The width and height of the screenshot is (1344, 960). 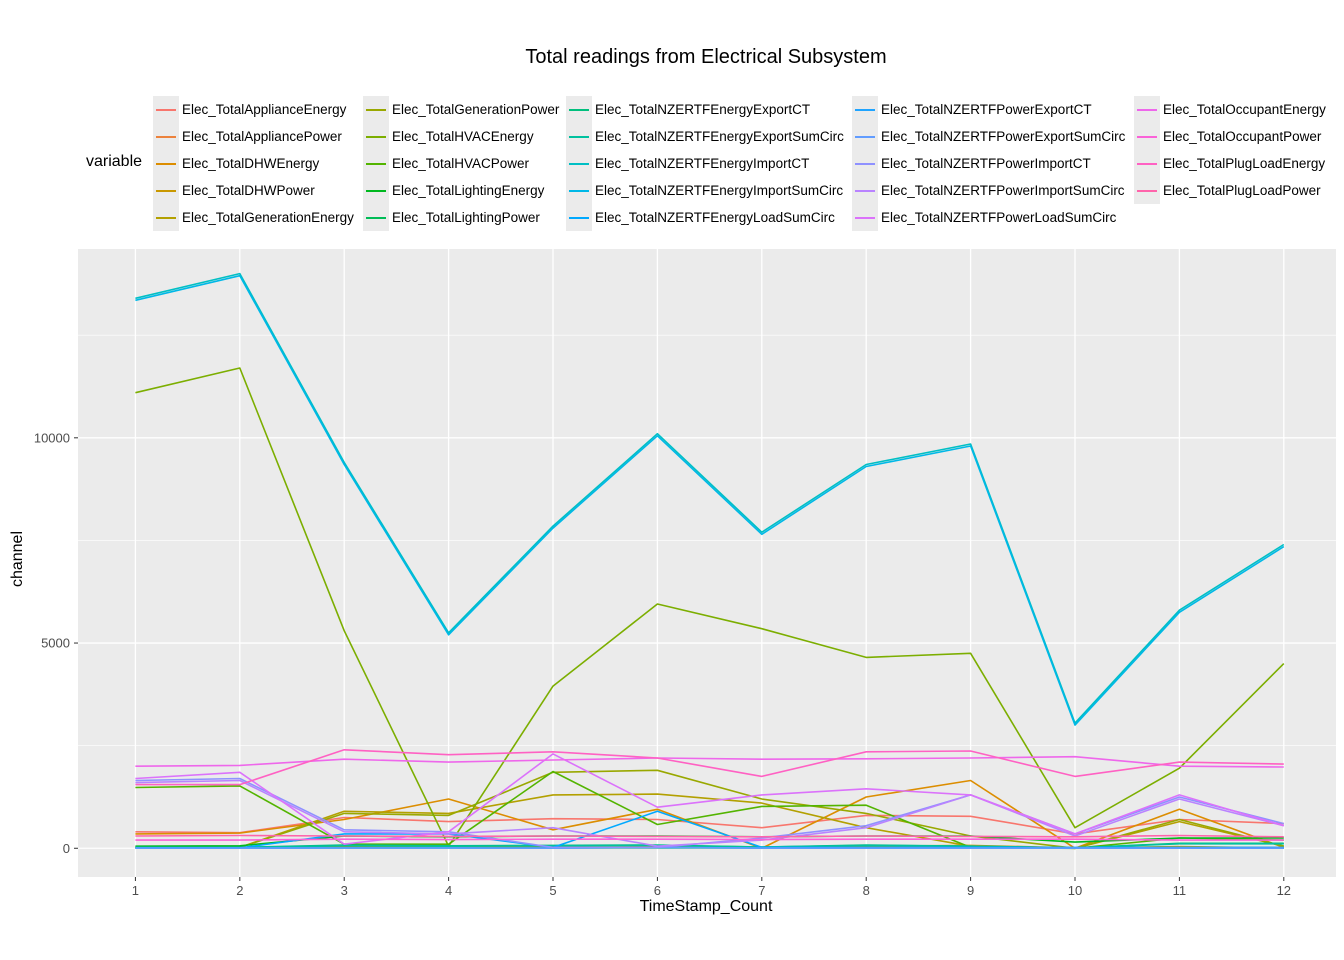 What do you see at coordinates (715, 217) in the screenshot?
I see `legend-label: Elec_TotalNZERTFEnergyLoadSumCirc` at bounding box center [715, 217].